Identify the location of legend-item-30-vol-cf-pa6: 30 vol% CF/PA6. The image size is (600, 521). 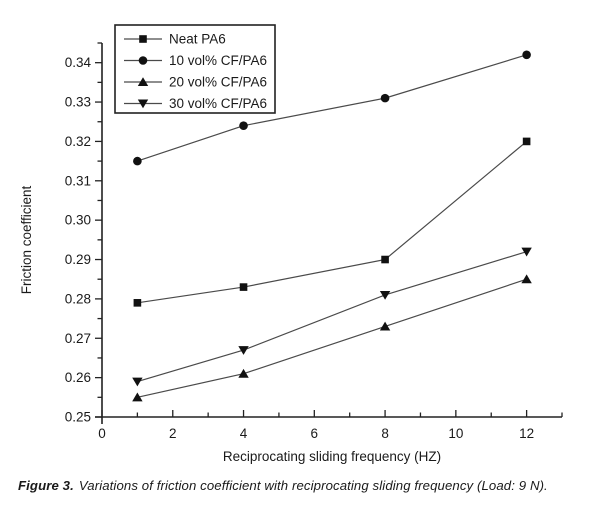
(195, 103).